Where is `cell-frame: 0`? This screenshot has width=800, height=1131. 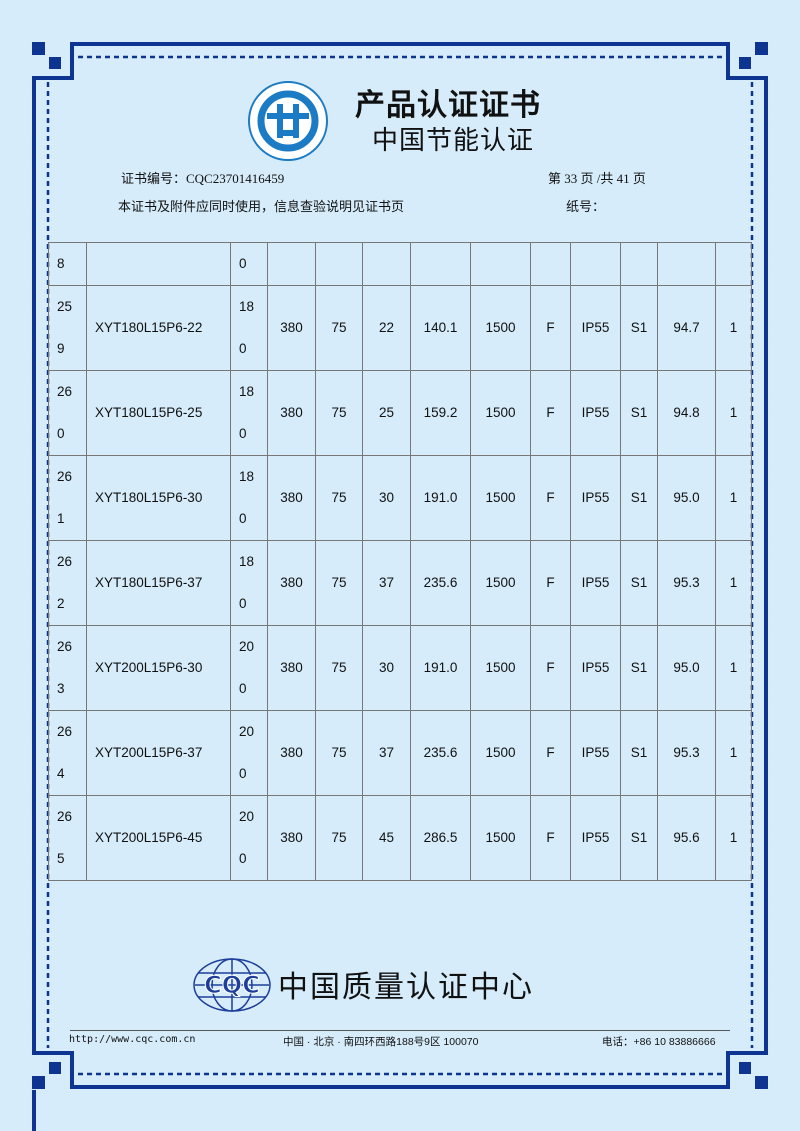
cell-frame: 0 is located at coordinates (249, 264).